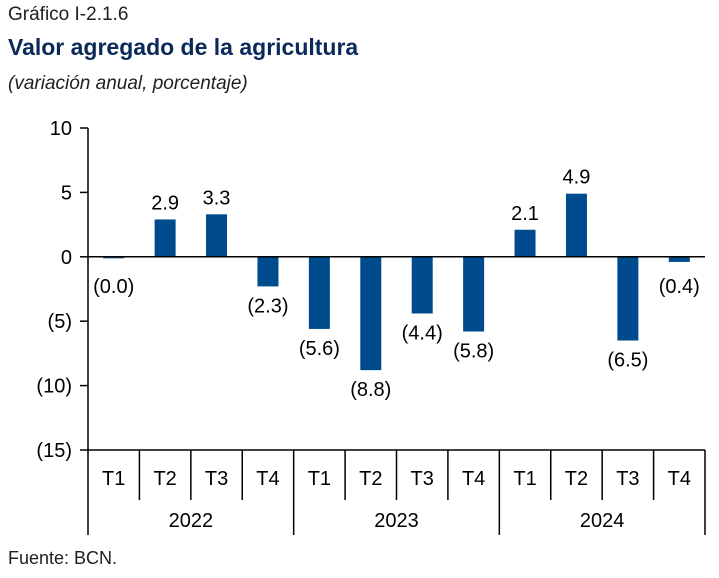  Describe the element at coordinates (128, 83) in the screenshot. I see `chart-subtitle: (variación anual, porcentaje)` at that location.